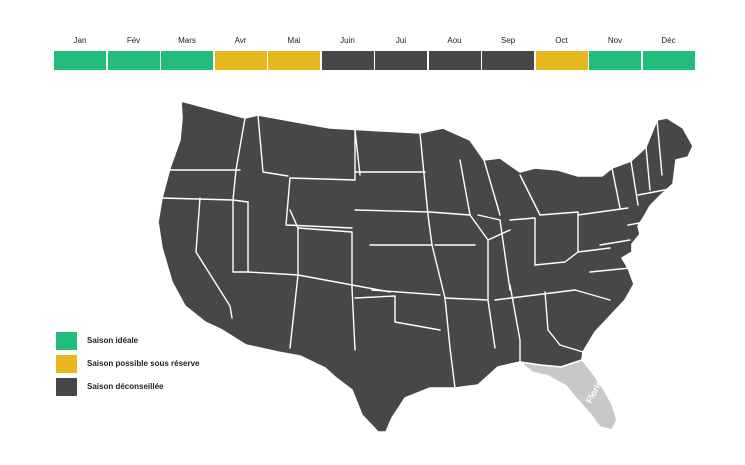  What do you see at coordinates (454, 40) in the screenshot?
I see `month-label: Aou` at bounding box center [454, 40].